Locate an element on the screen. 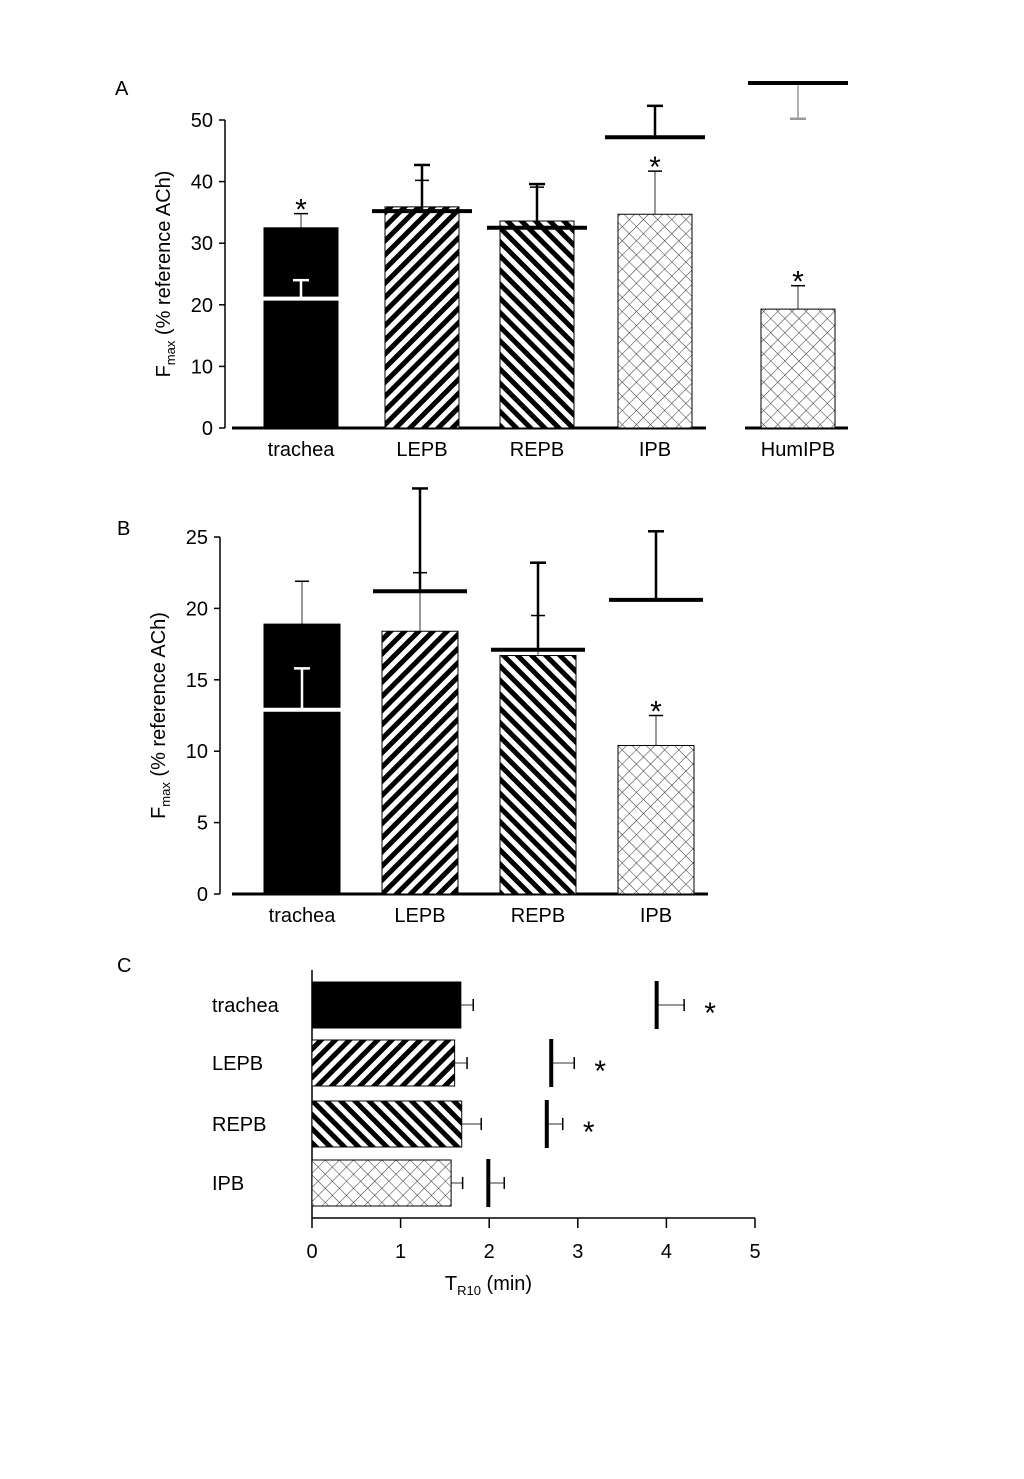 The height and width of the screenshot is (1479, 1024). y-tick-label: REPB is located at coordinates (239, 1125).